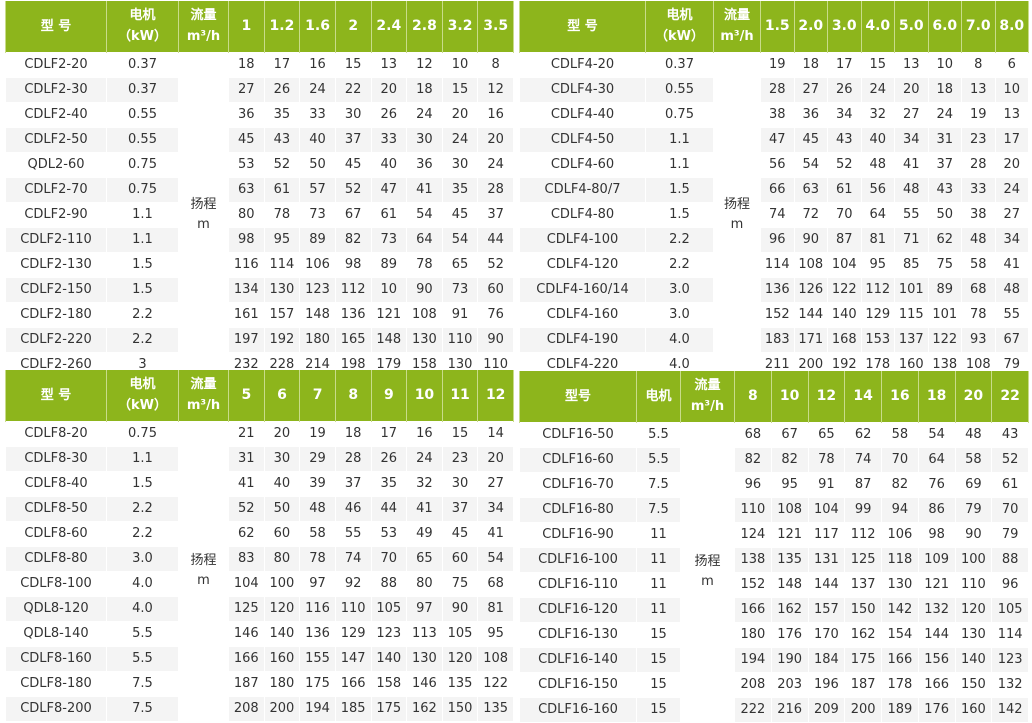  What do you see at coordinates (317, 583) in the screenshot?
I see `head-value-cell: 97` at bounding box center [317, 583].